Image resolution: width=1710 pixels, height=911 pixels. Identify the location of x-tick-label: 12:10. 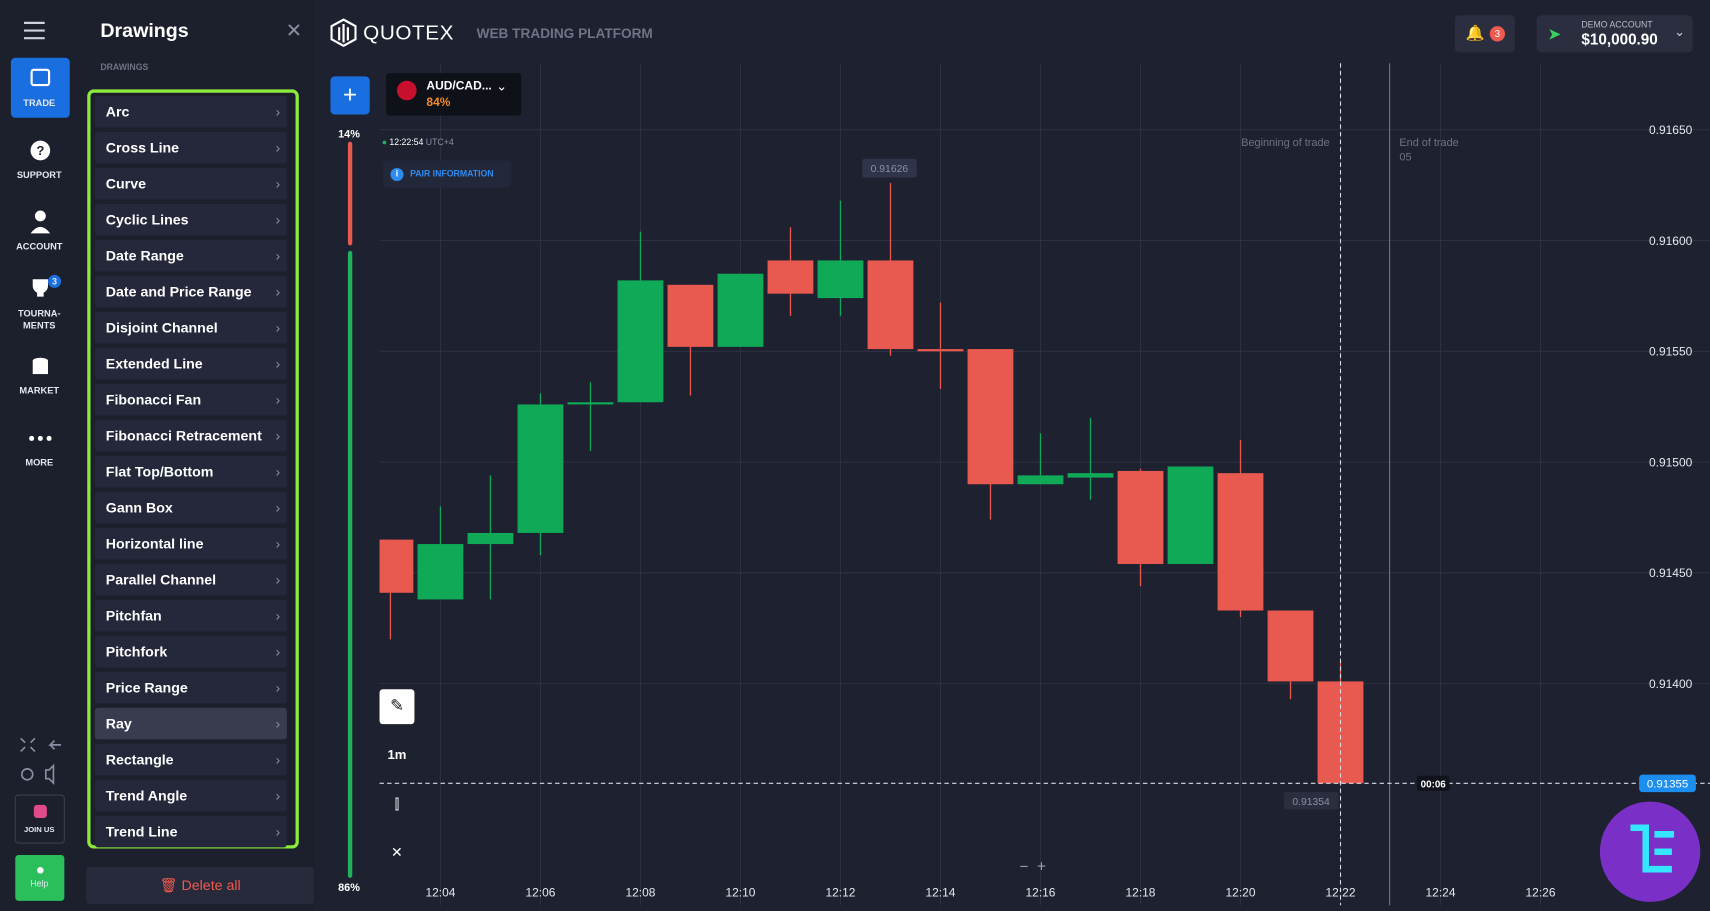
(740, 892).